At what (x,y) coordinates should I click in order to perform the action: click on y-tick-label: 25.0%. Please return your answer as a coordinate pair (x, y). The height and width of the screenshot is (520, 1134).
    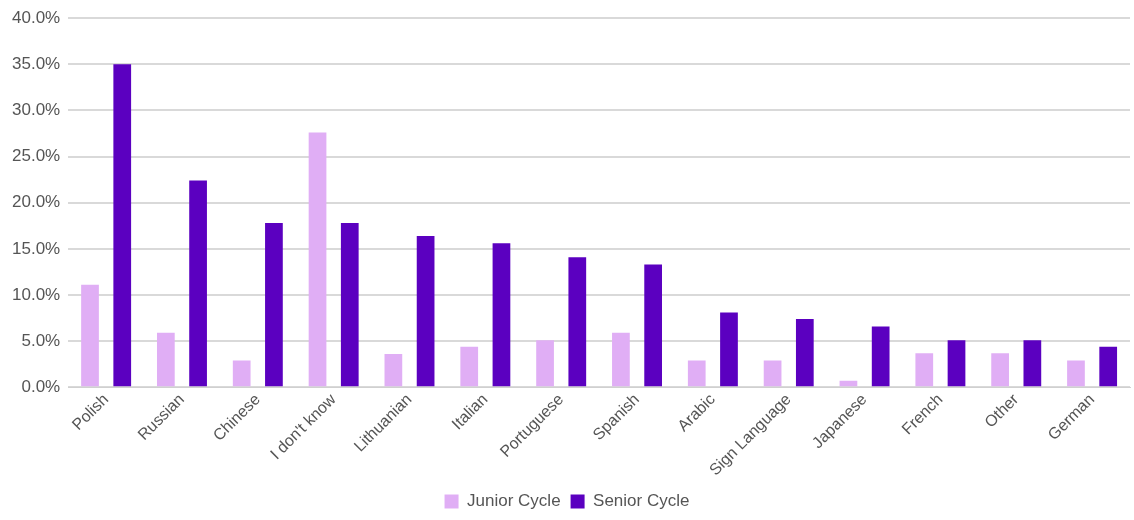
    Looking at the image, I should click on (36, 156).